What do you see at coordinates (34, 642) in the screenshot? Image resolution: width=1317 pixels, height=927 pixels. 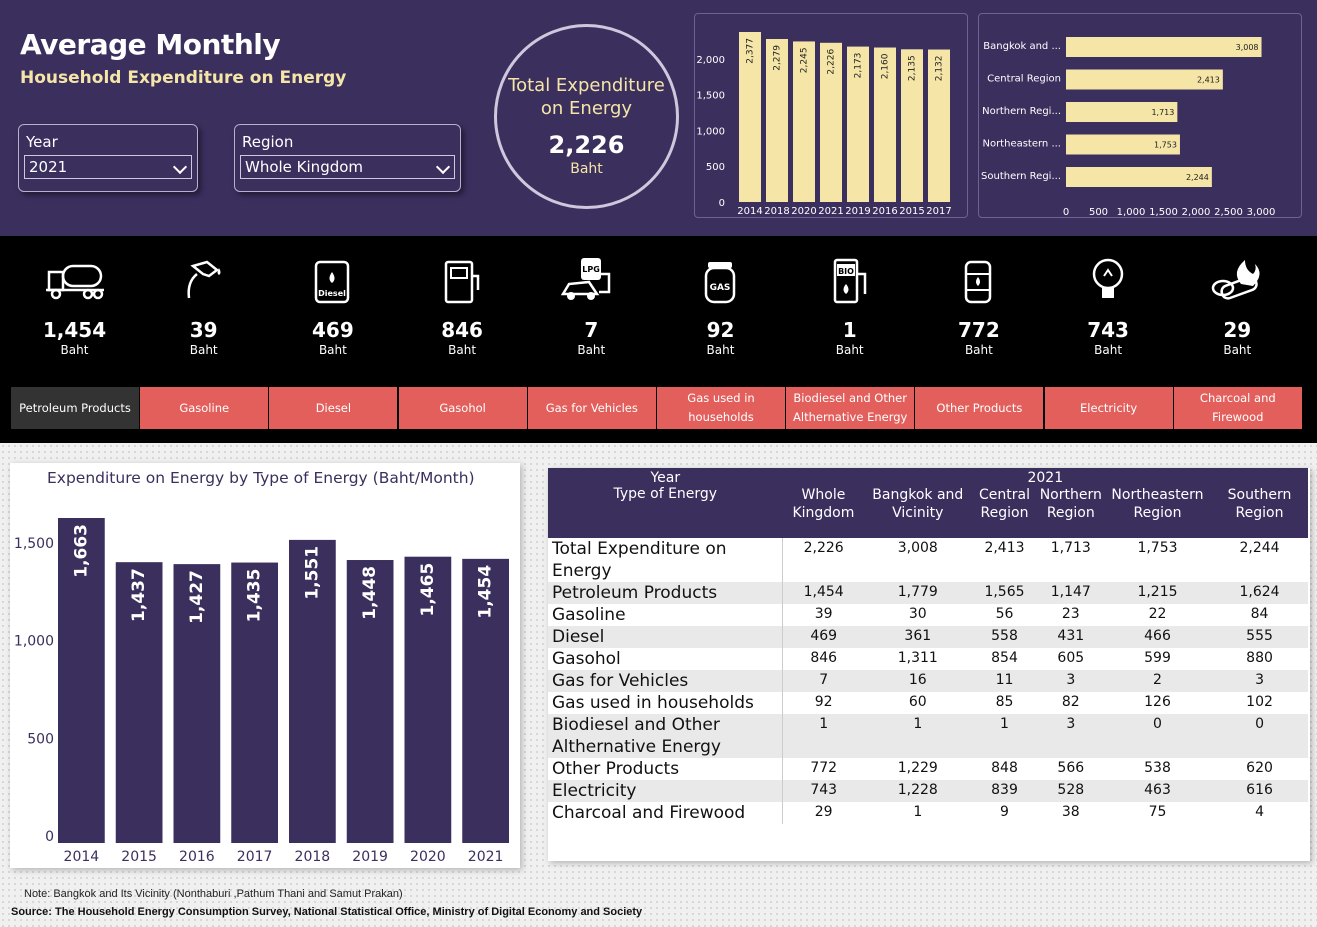 I see `y-tick-label: 1,000` at bounding box center [34, 642].